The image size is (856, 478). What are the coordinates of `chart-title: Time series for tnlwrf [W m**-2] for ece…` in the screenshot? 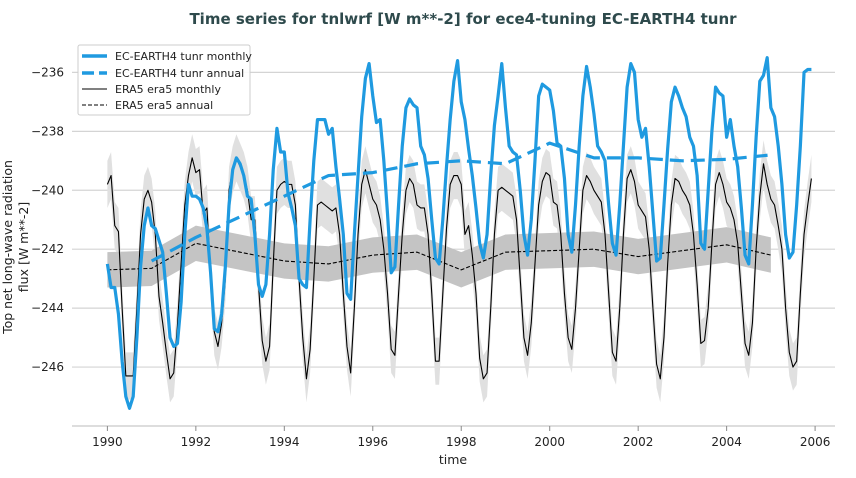 It's located at (463, 19).